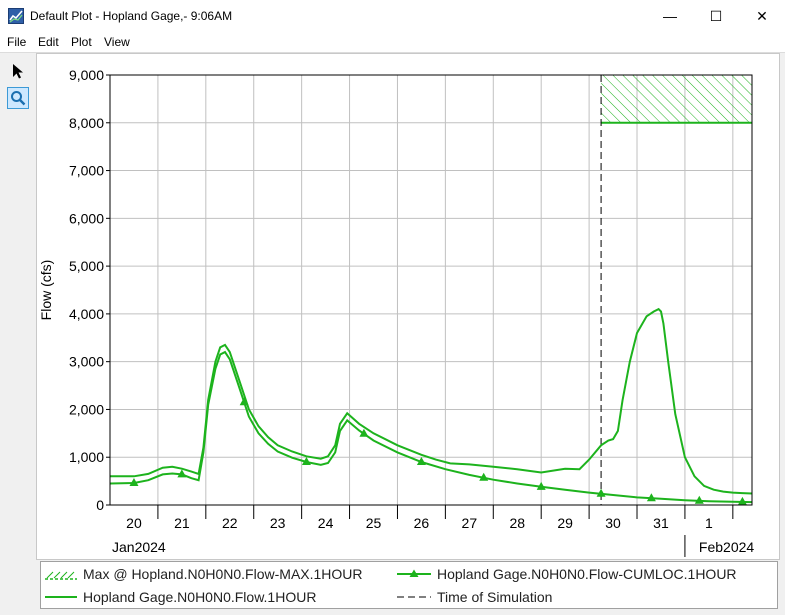 The height and width of the screenshot is (615, 785). Describe the element at coordinates (326, 523) in the screenshot. I see `x-tick-label: 24` at that location.